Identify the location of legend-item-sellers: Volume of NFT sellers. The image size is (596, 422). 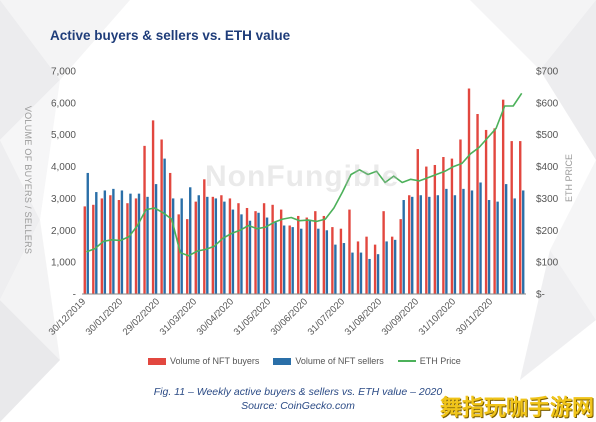
(328, 361).